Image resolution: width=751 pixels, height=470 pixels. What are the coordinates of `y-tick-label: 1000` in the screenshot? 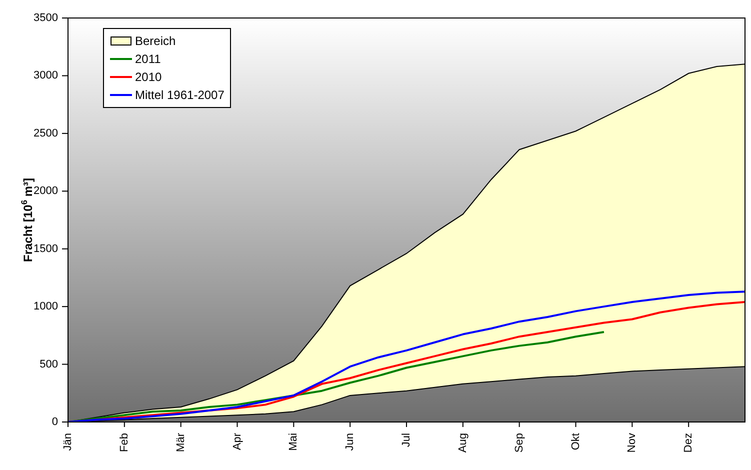 It's located at (46, 306).